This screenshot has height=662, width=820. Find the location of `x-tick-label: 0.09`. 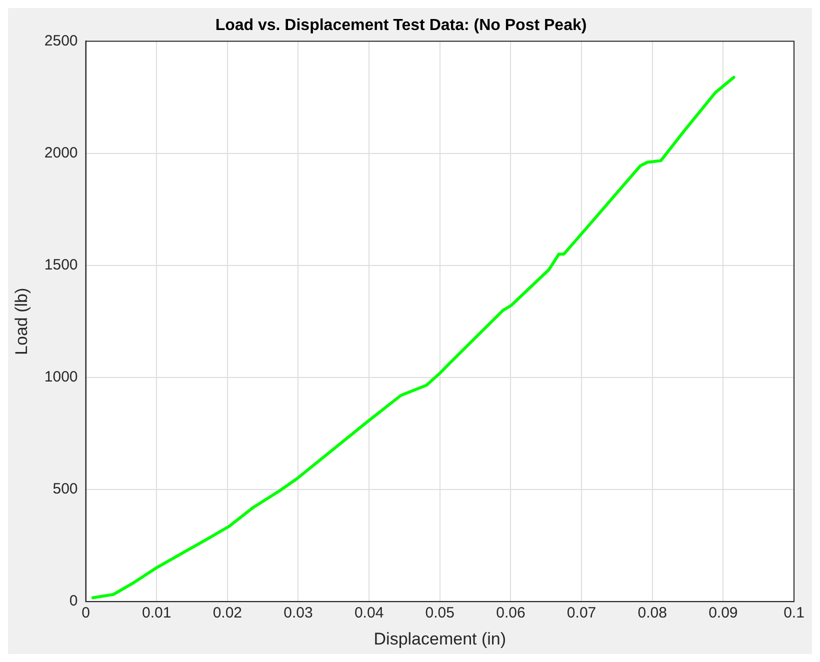

x-tick-label: 0.09 is located at coordinates (723, 613).